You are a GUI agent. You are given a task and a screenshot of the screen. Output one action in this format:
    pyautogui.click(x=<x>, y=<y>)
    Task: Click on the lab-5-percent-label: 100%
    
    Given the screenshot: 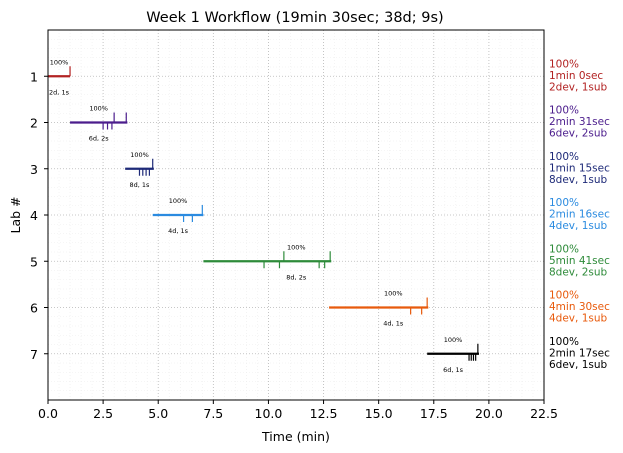 What is the action you would take?
    pyautogui.click(x=296, y=247)
    